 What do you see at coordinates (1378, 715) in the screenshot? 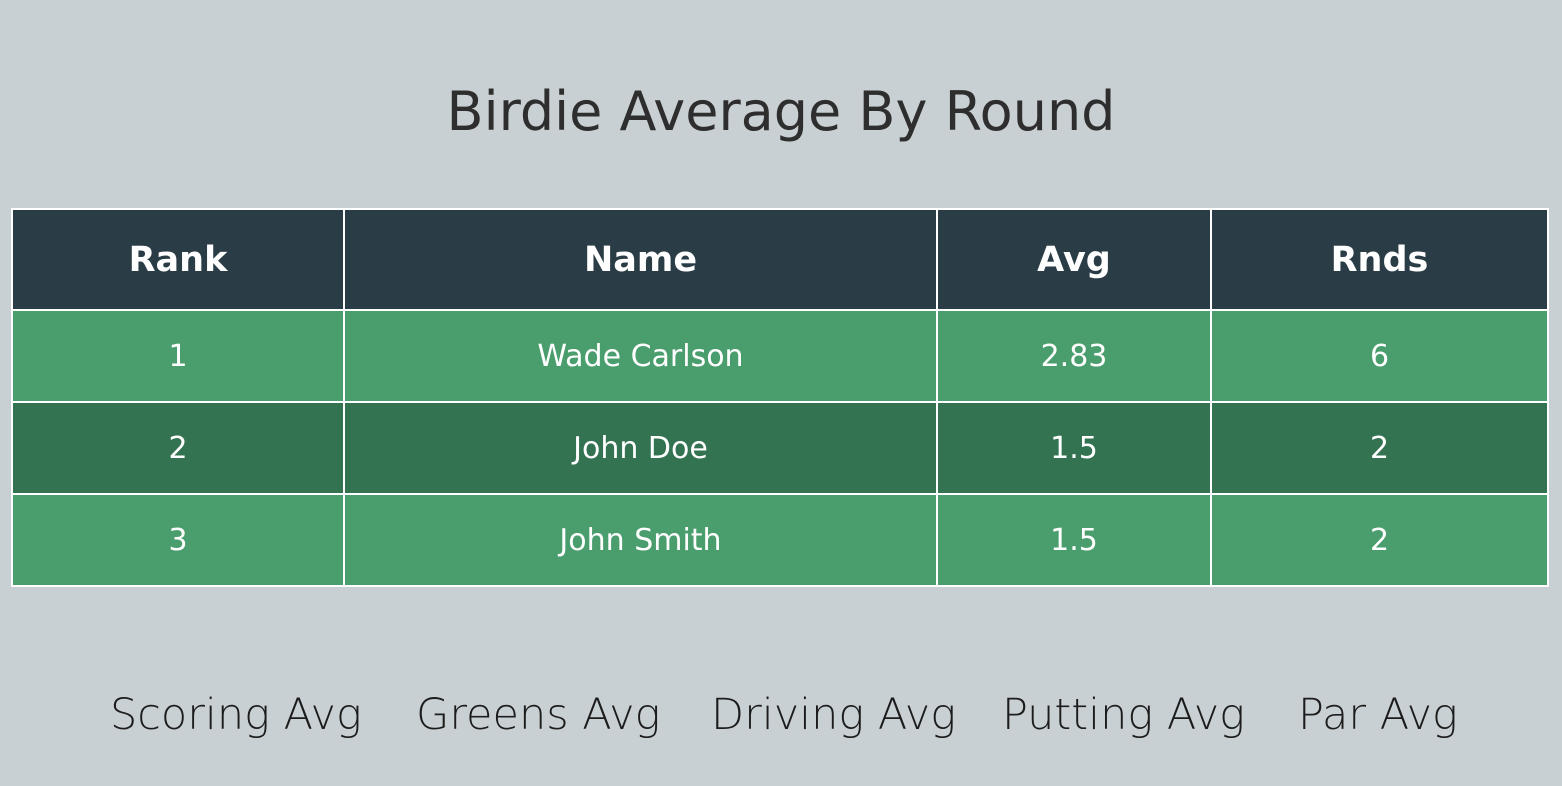
I see `nav-link-par-avg: Par Avg` at bounding box center [1378, 715].